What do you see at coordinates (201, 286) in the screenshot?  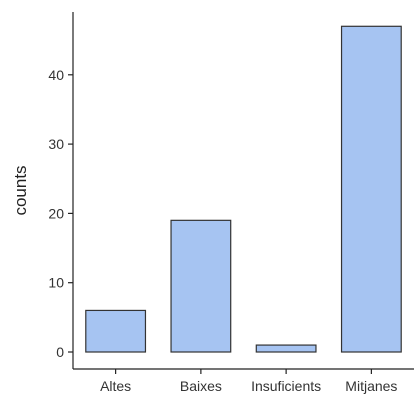 I see `bar-baixes` at bounding box center [201, 286].